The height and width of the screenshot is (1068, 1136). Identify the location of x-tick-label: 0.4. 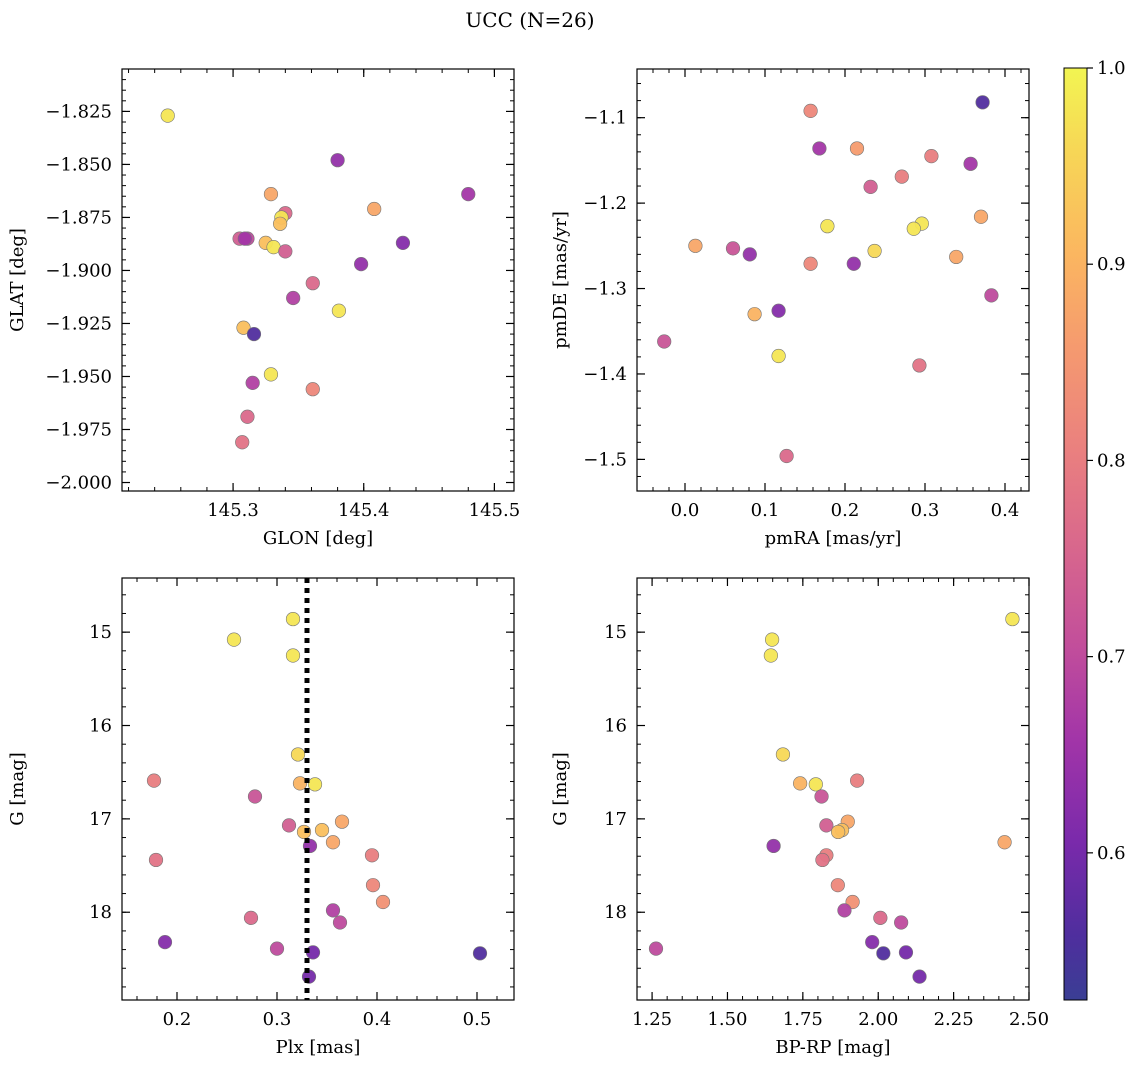
(377, 1019).